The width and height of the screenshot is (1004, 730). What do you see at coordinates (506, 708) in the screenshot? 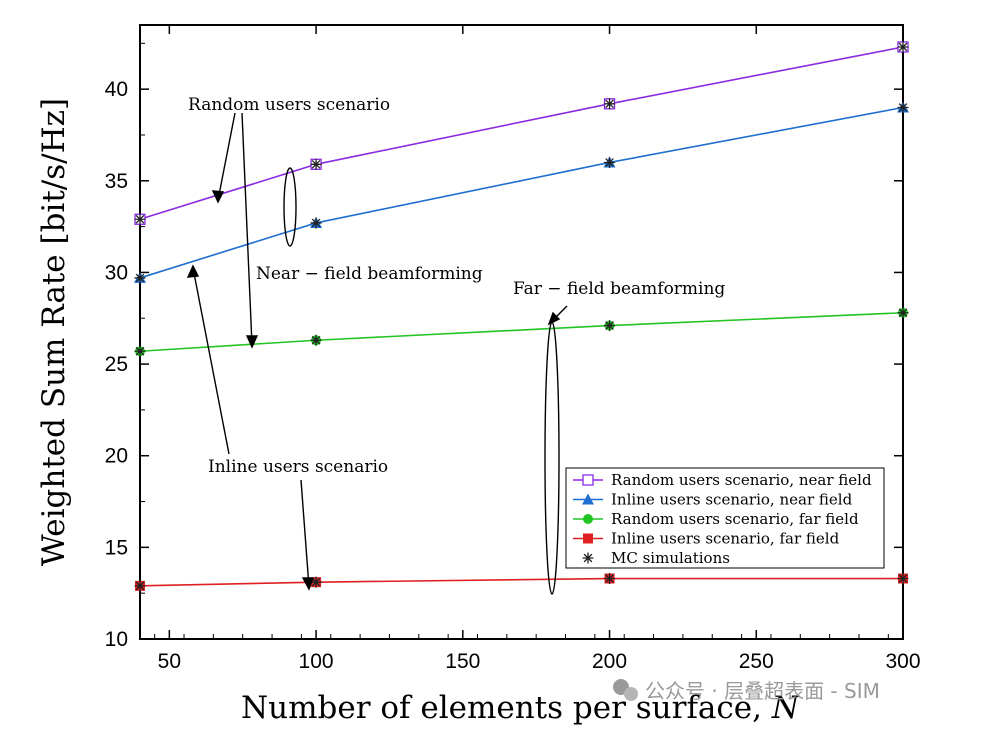
I see `x-axis-title-text: Number of elements per surface,` at bounding box center [506, 708].